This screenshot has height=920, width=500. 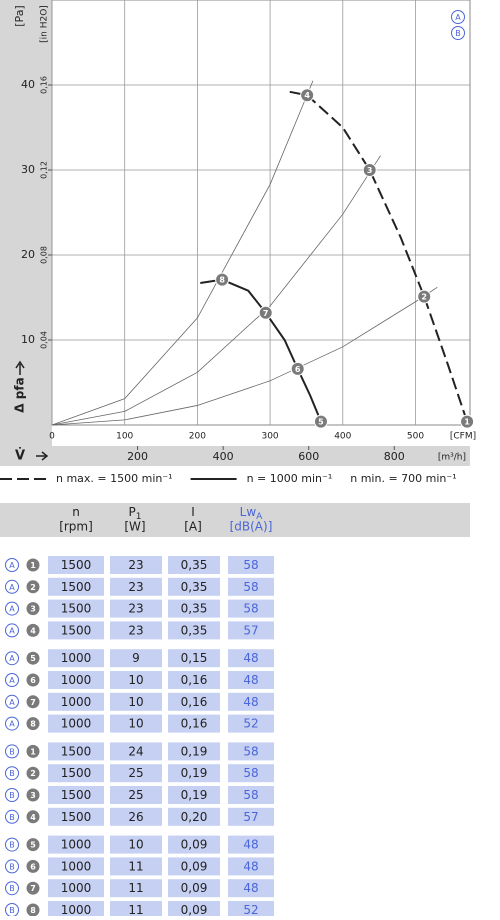 I want to click on column-header: P1, so click(x=135, y=513).